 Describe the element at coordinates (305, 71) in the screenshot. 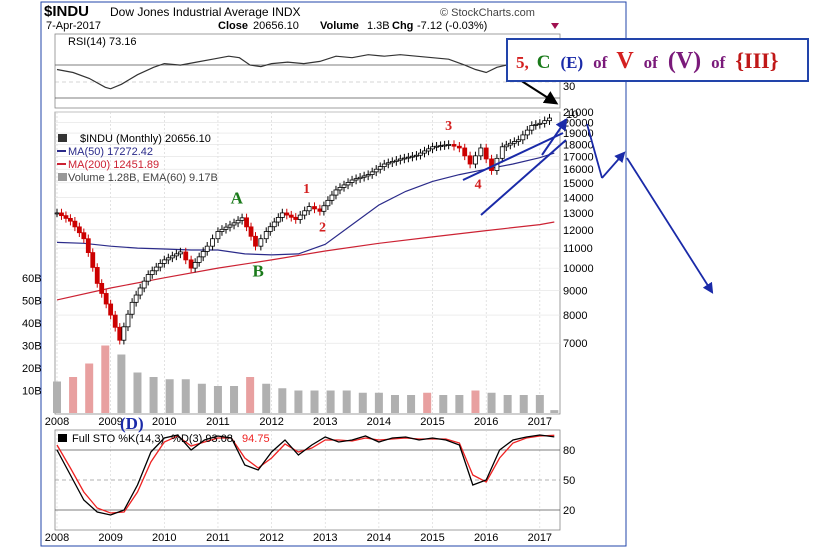

I see `rsi-layer` at that location.